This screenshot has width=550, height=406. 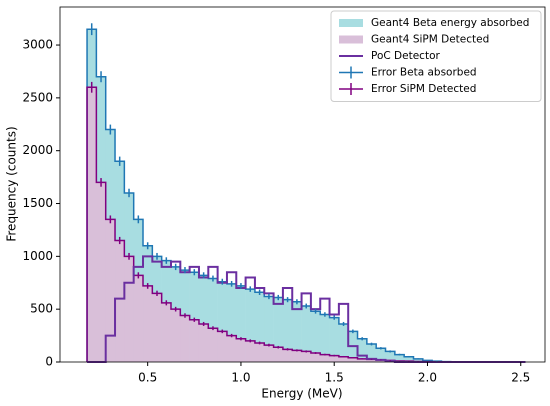 I want to click on y-axis-label: Frequency (counts), so click(x=12, y=183).